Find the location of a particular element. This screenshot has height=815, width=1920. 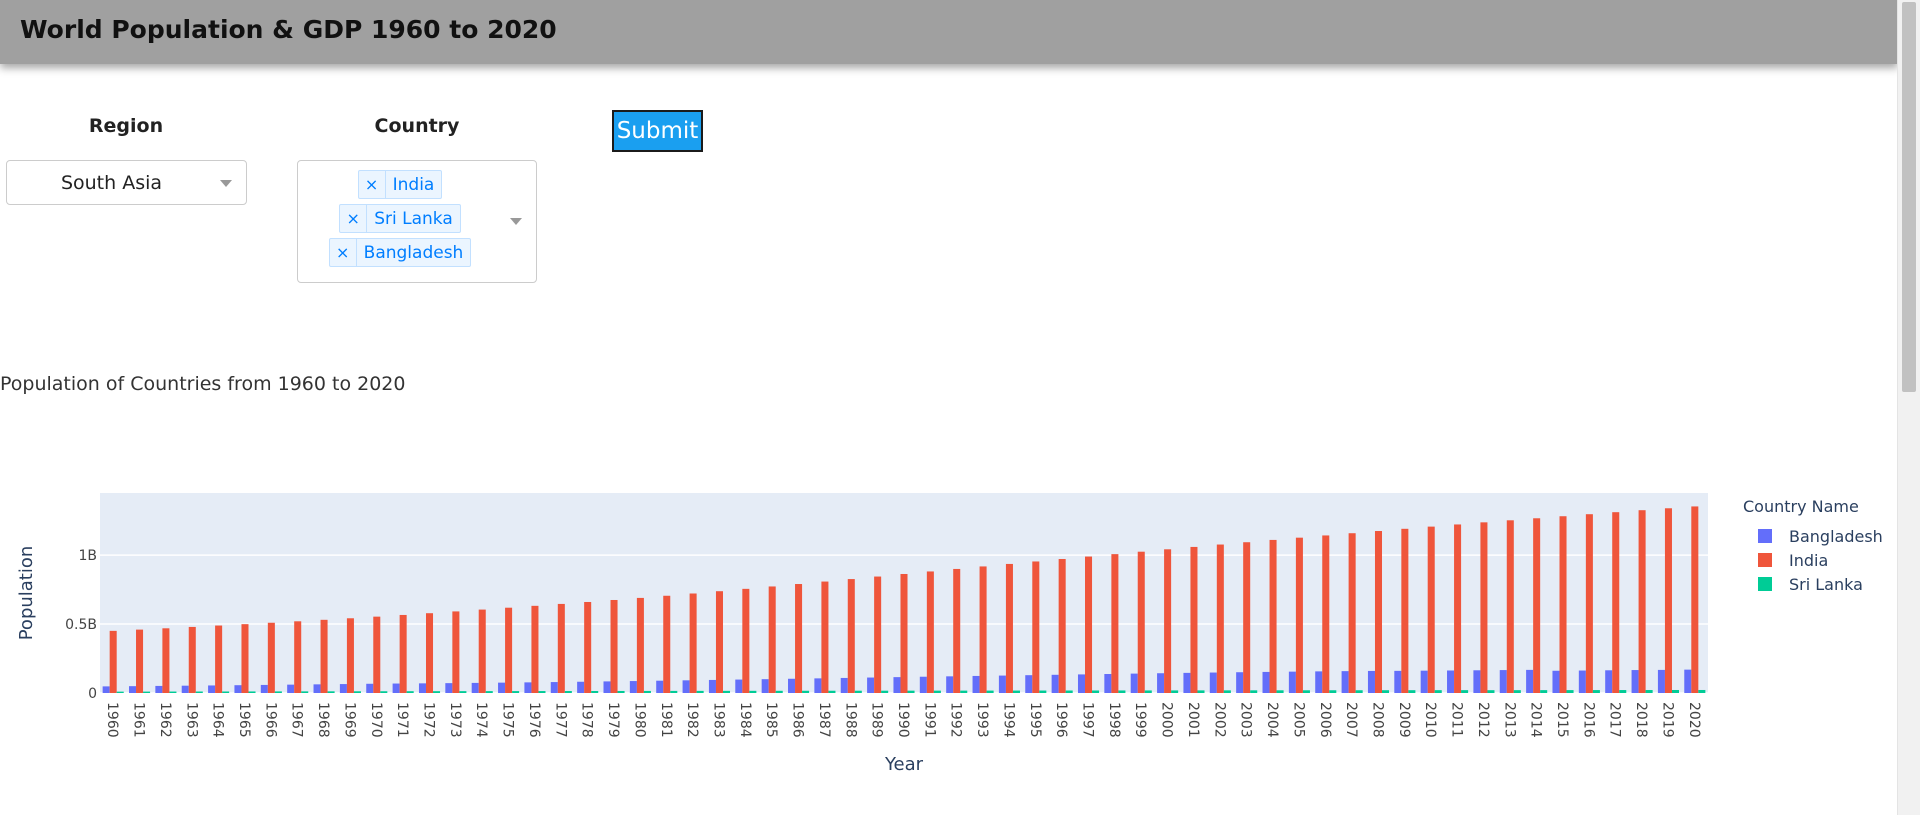

bar-sri-lanka-2001 is located at coordinates (1201, 691).